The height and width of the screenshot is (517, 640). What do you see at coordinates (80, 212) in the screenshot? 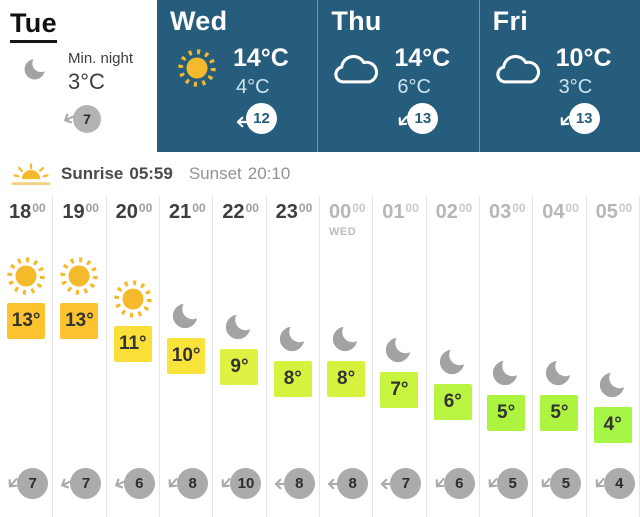
I see `time-label: 1900` at bounding box center [80, 212].